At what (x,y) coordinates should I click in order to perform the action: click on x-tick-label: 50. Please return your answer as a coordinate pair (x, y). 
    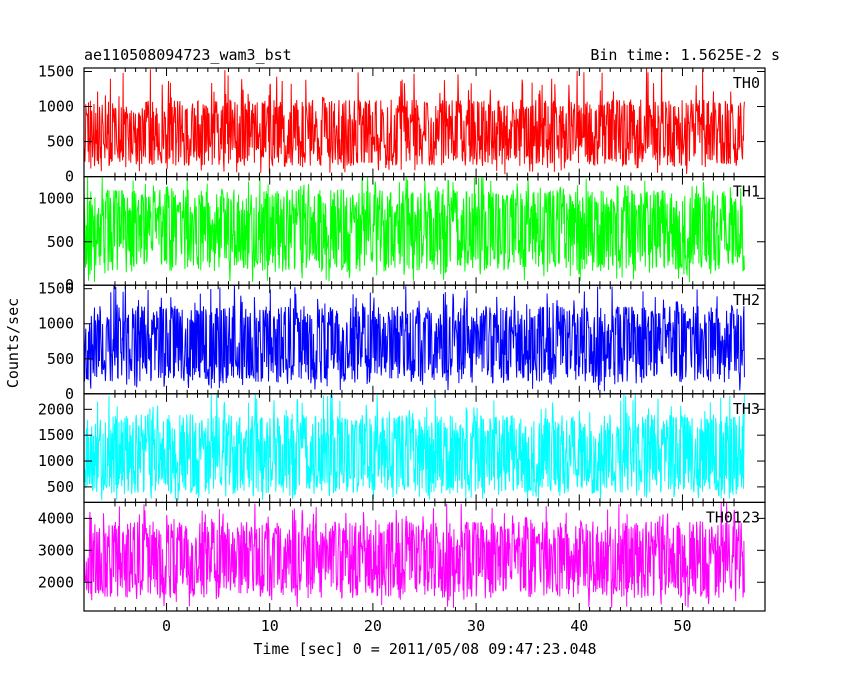
    Looking at the image, I should click on (682, 626).